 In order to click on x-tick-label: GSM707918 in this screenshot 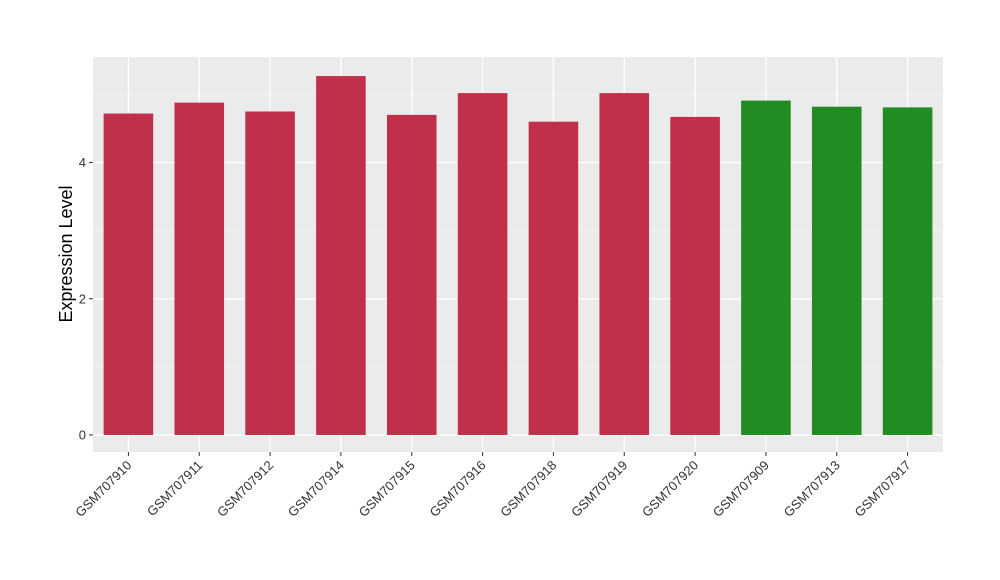, I will do `click(528, 489)`.